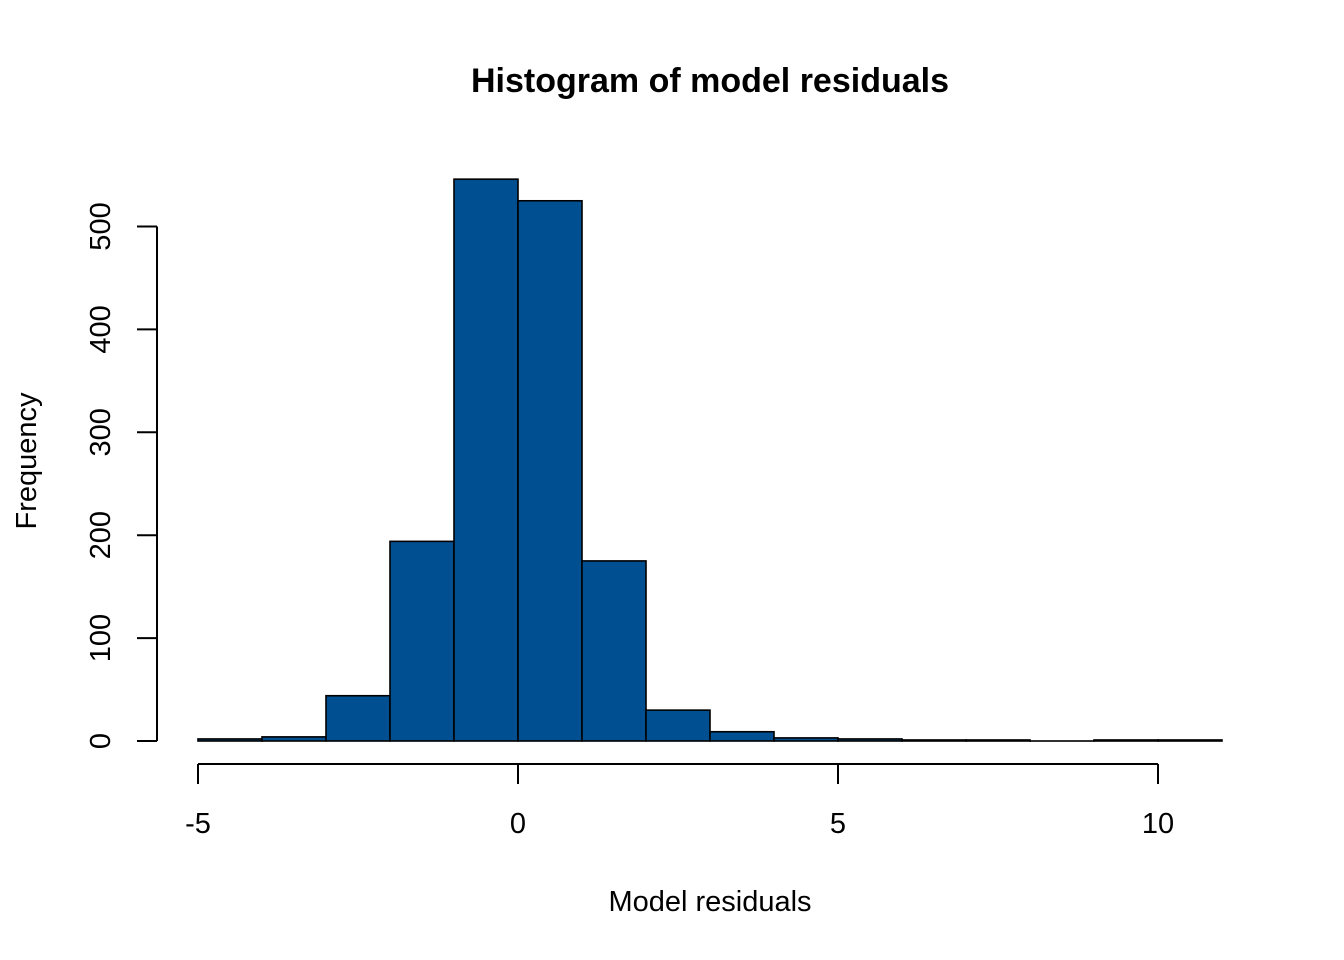 This screenshot has width=1344, height=960. I want to click on x-axis: -5 0 5 10, so click(679, 801).